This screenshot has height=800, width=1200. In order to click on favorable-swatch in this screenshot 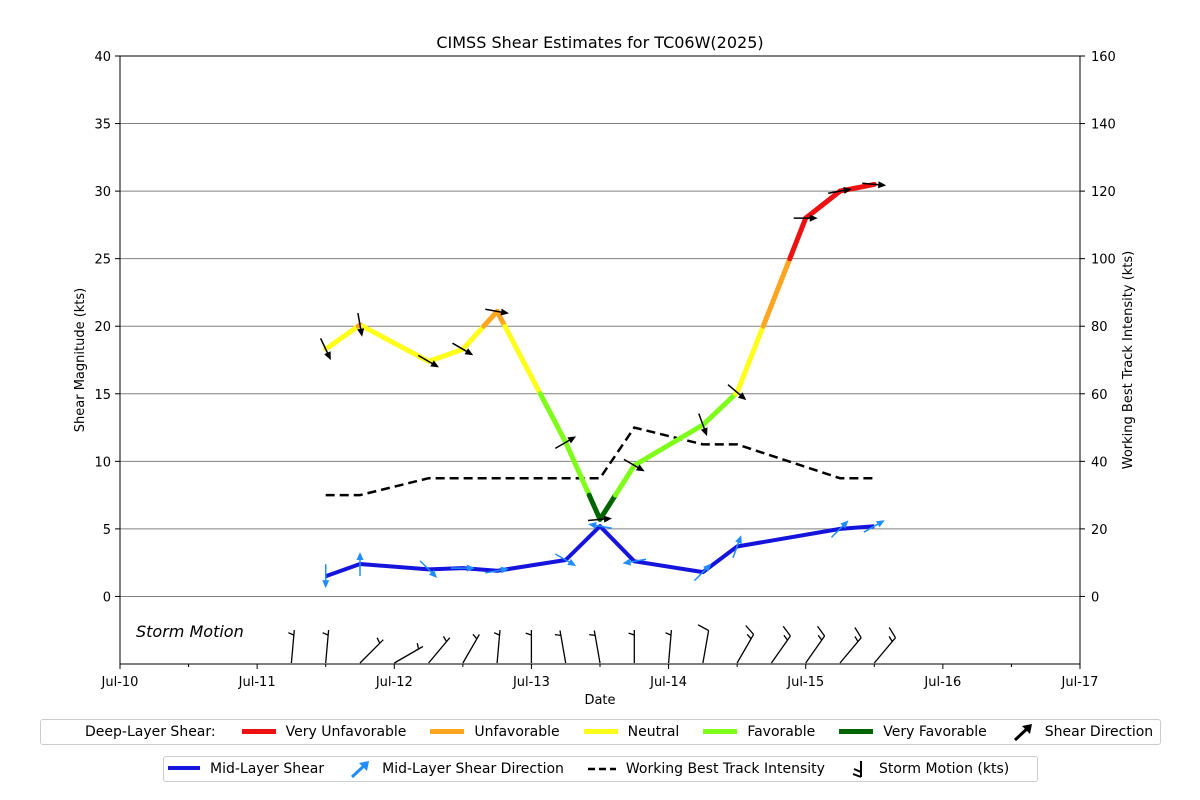, I will do `click(720, 731)`.